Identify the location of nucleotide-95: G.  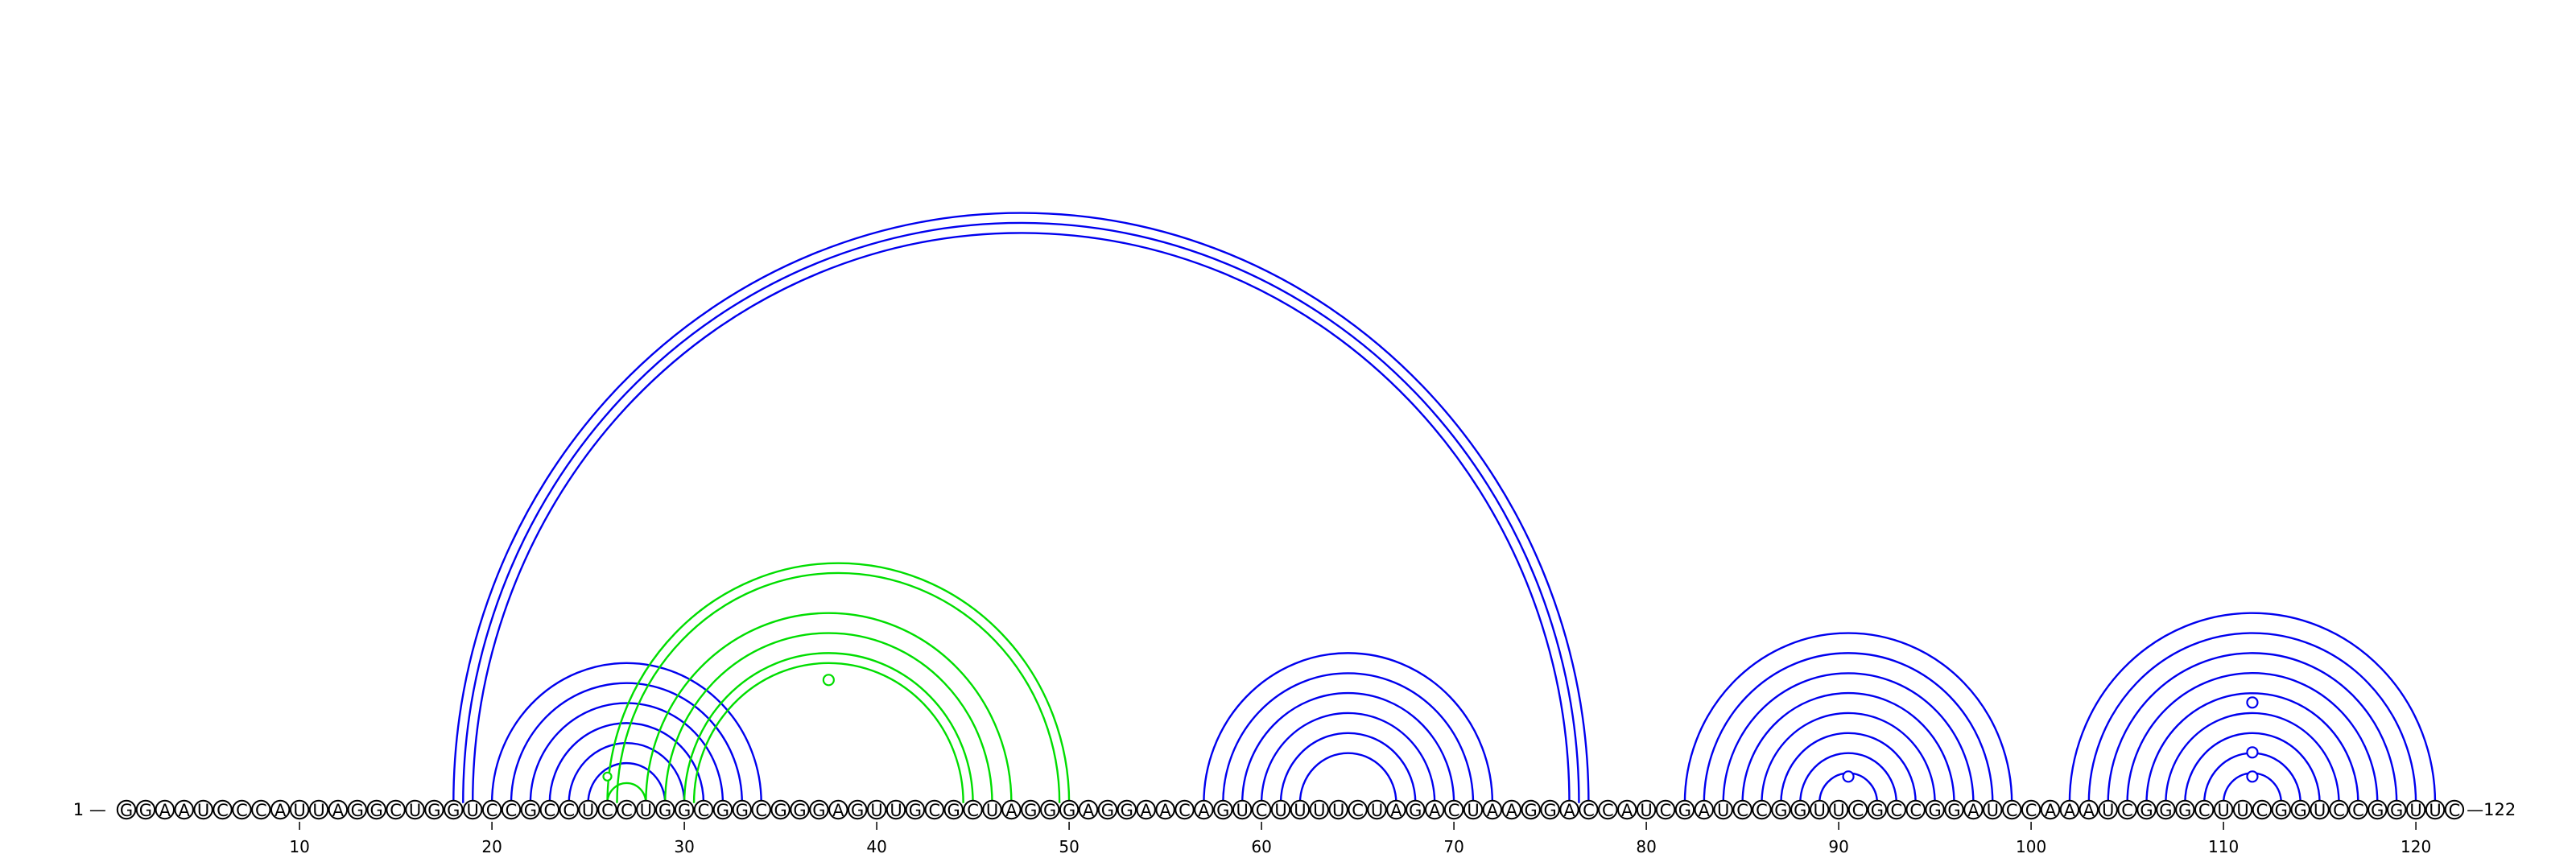
(1935, 809).